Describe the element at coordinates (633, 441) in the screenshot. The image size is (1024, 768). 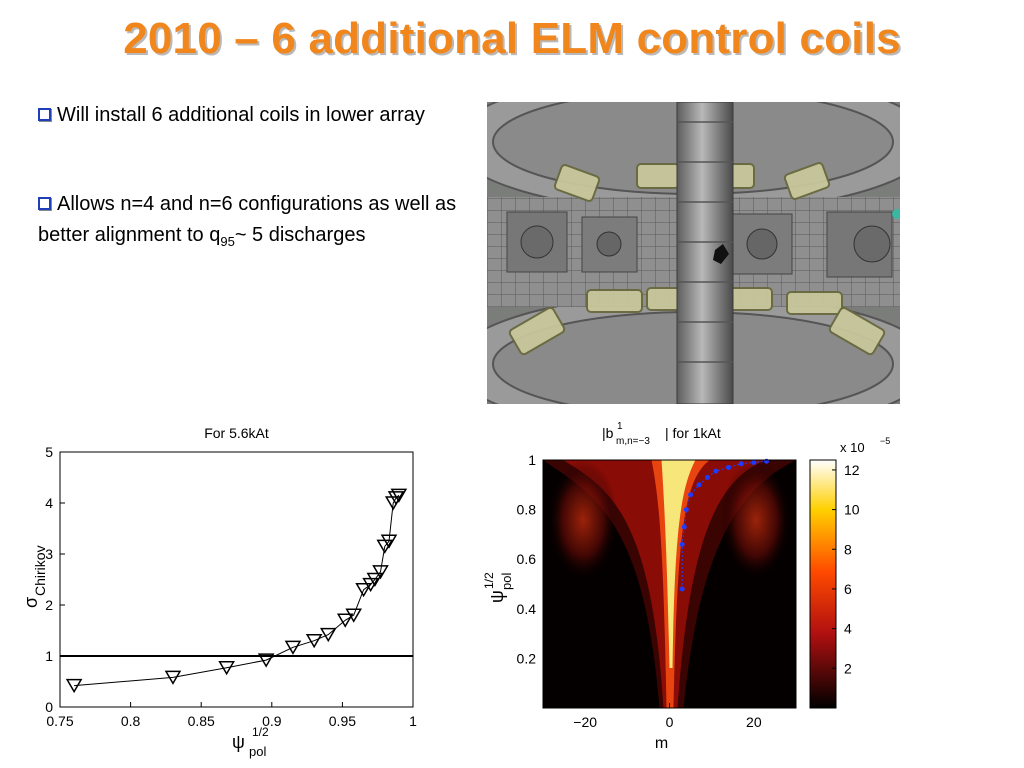
I see `chart-title-sub: m,n=−3` at that location.